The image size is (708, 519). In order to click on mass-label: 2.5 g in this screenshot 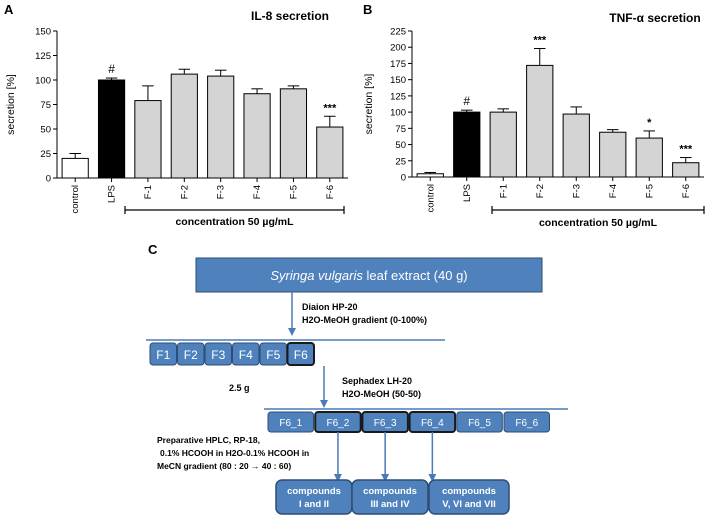, I will do `click(239, 388)`.